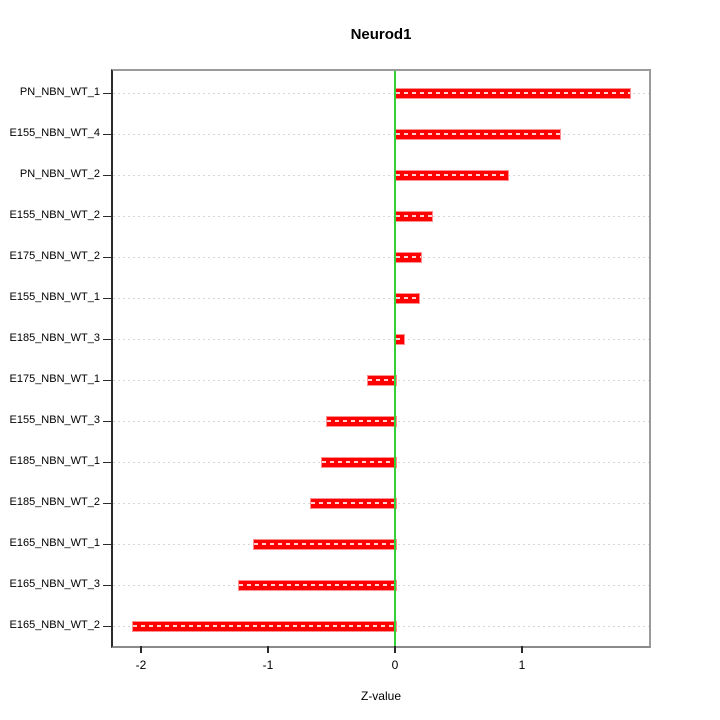 The width and height of the screenshot is (720, 720). I want to click on y-tick-label-E155_NBN_WT_3: E155_NBN_WT_3, so click(55, 420).